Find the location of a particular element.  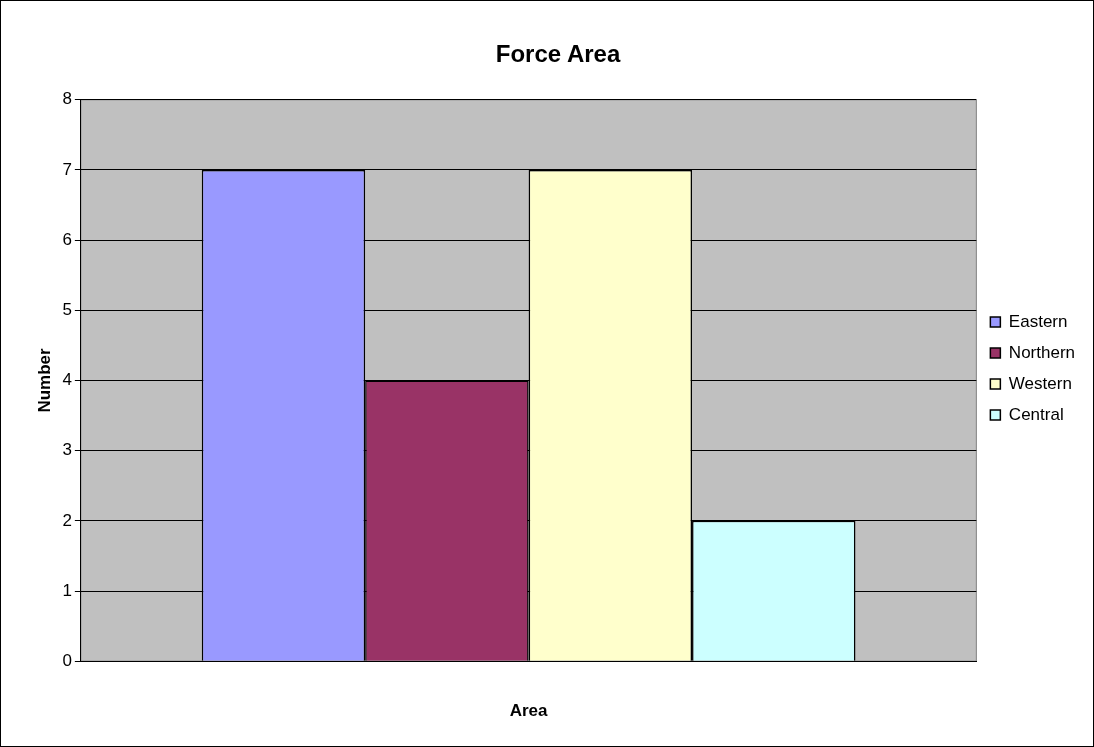

legend-label: Eastern is located at coordinates (1038, 321).